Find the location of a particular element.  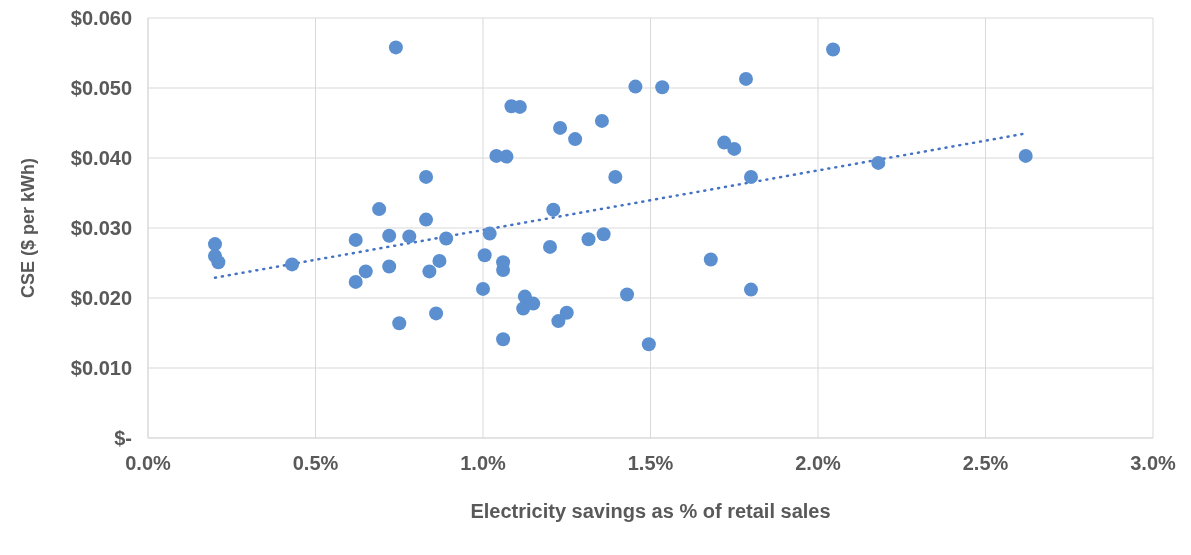

x-tick-label: 3.0% is located at coordinates (1153, 463).